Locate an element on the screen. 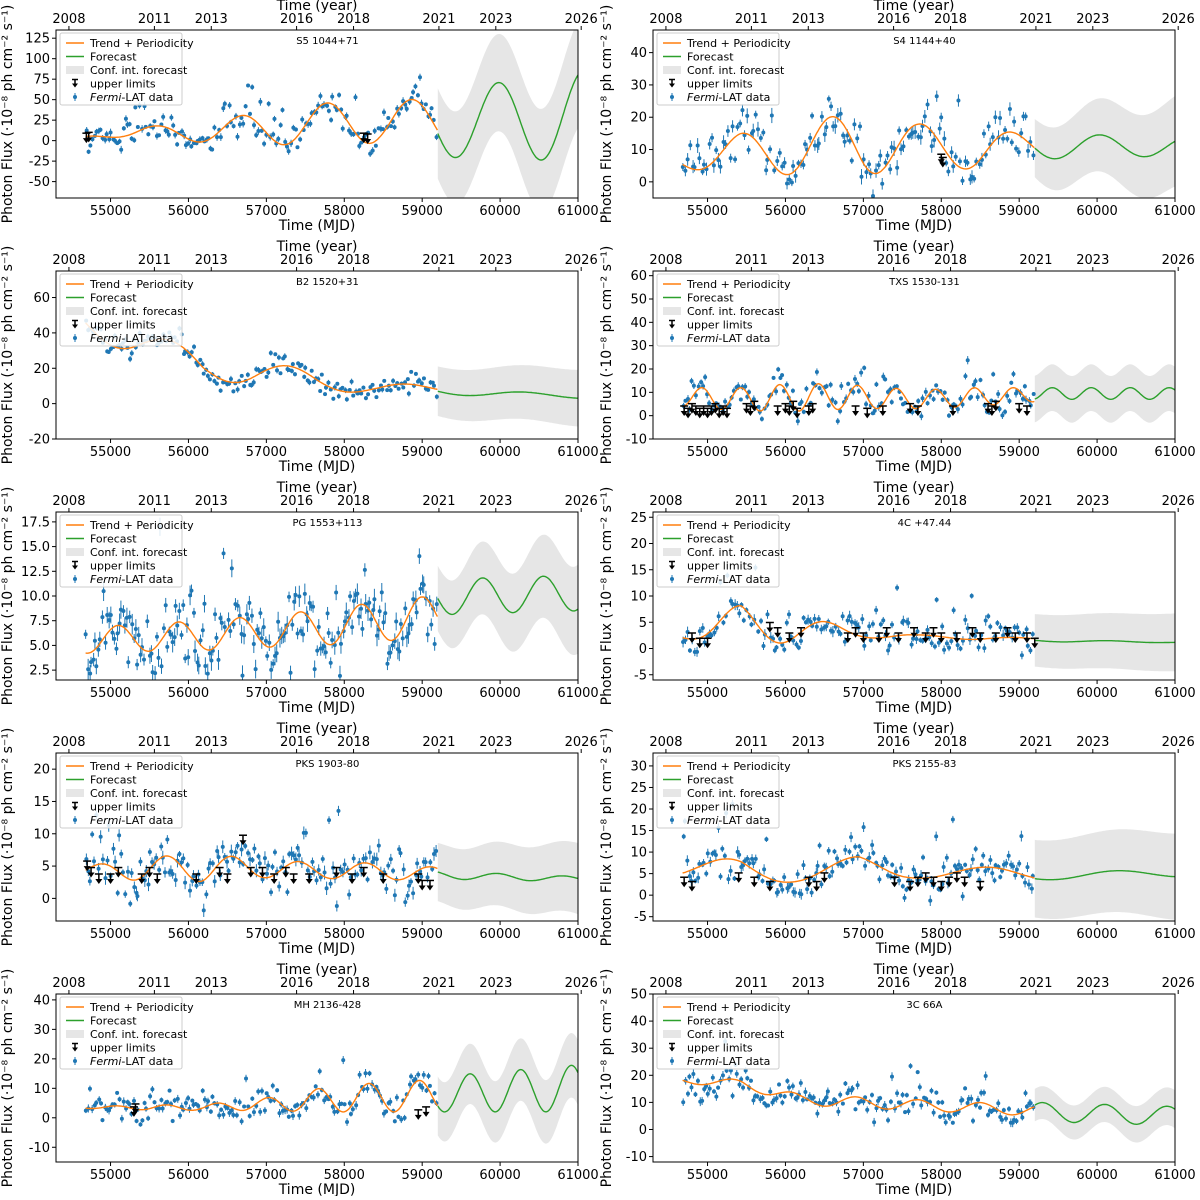 The image size is (1200, 1200). y-tick-label: -5 is located at coordinates (640, 675).